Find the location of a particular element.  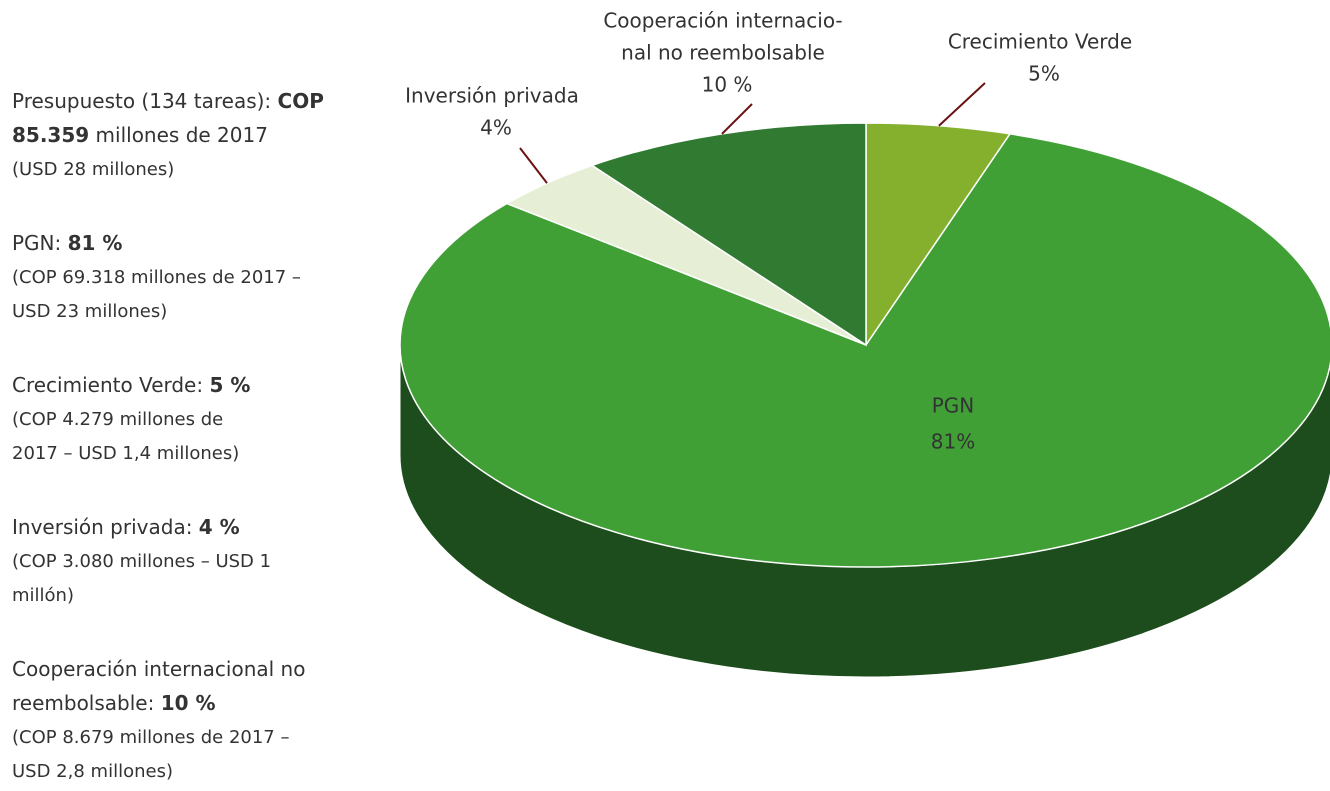

note-line: Presupuesto (134 tareas): COP is located at coordinates (168, 101).